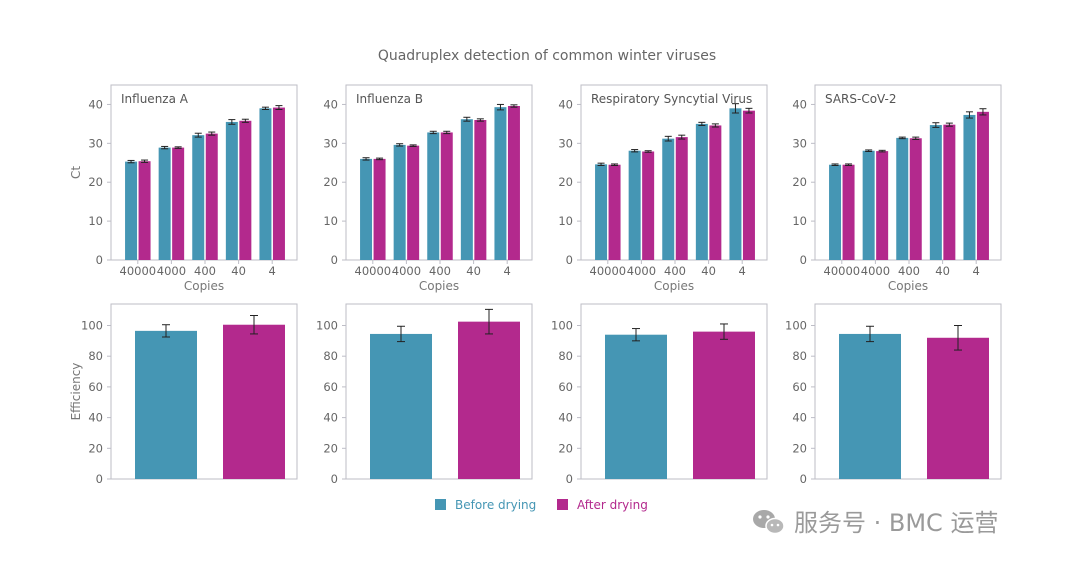 This screenshot has height=565, width=1080. I want to click on eff-panel-4-y-tick-label: 80, so click(799, 356).